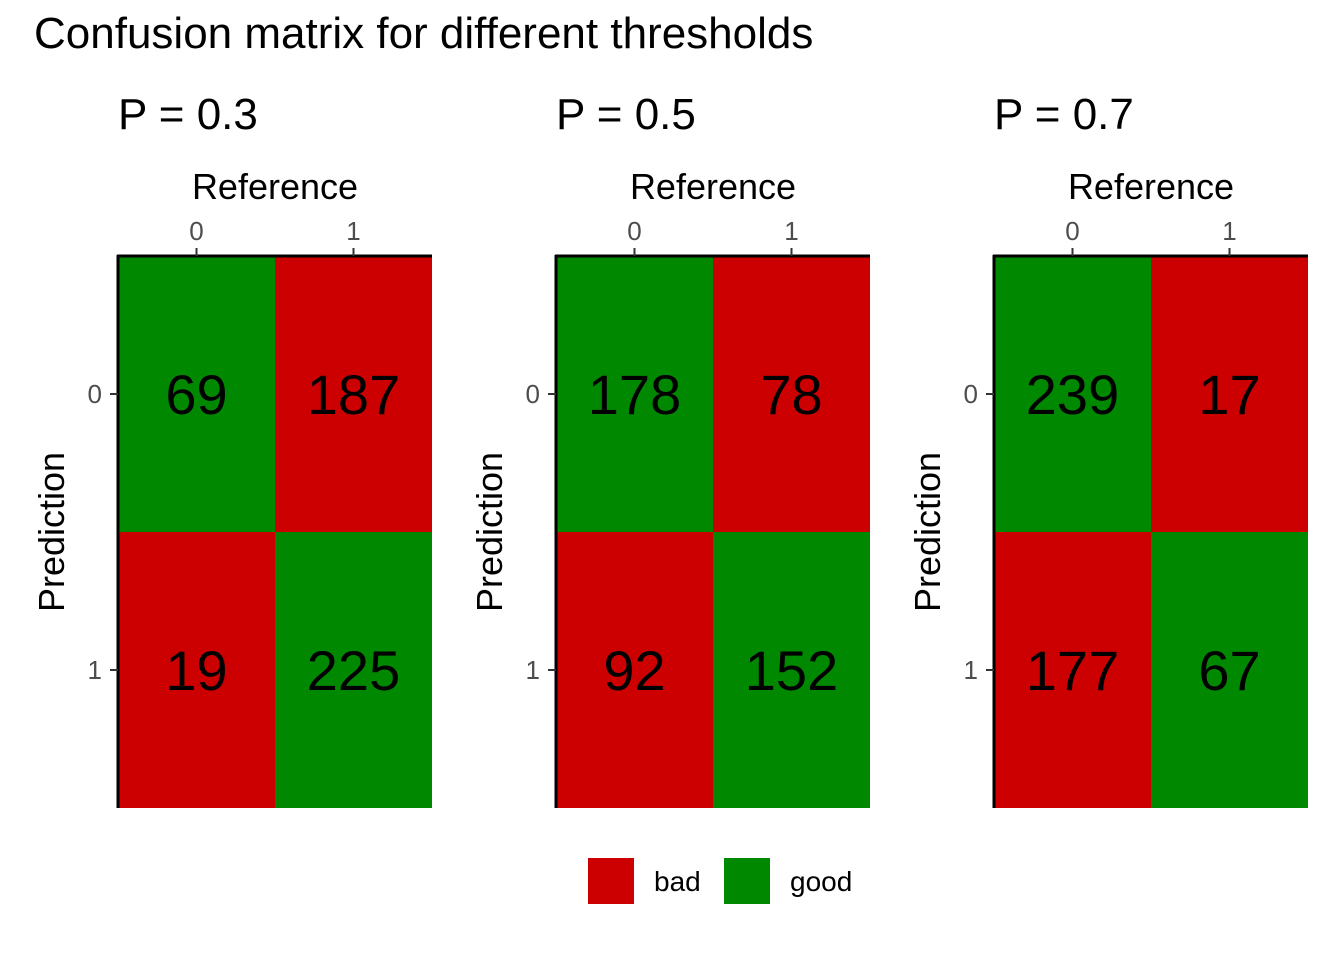 The image size is (1344, 960). I want to click on legend-label-good: good, so click(821, 881).